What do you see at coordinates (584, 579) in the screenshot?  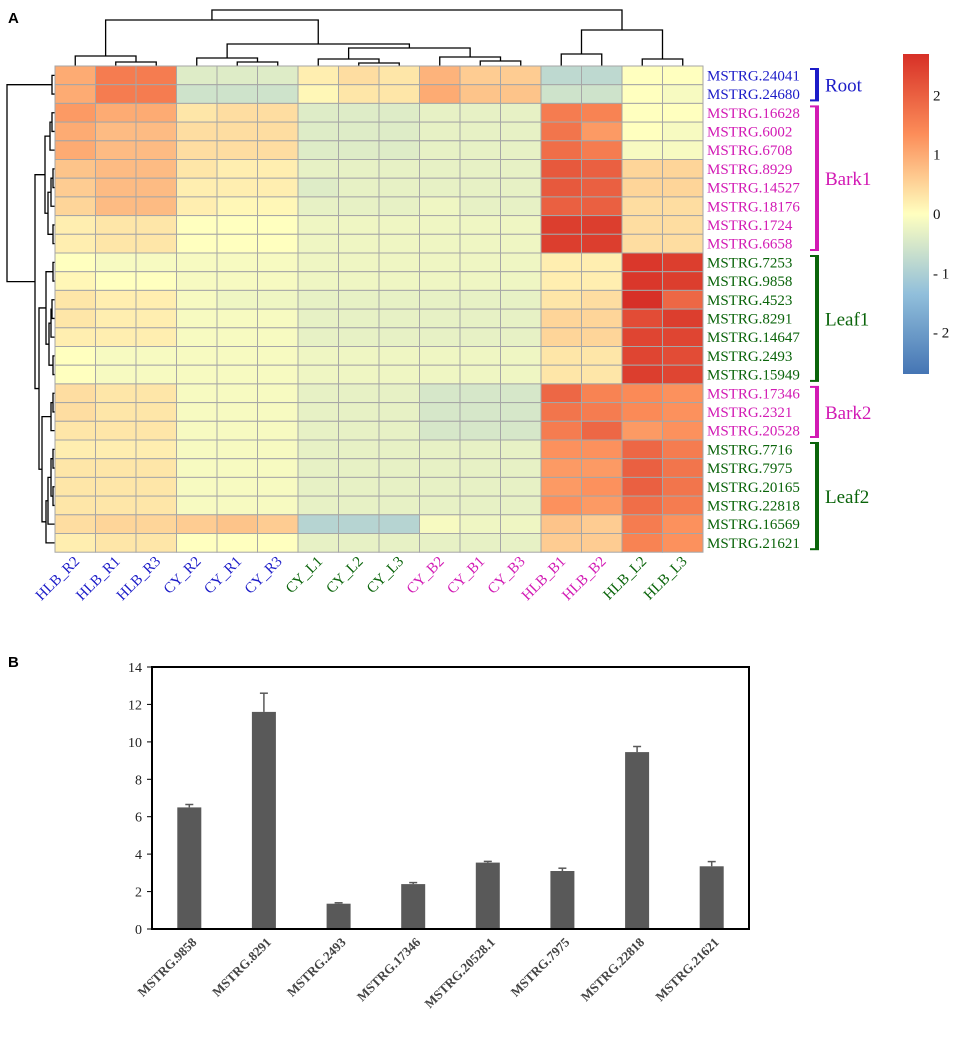 I see `column-label: HLB_B2` at bounding box center [584, 579].